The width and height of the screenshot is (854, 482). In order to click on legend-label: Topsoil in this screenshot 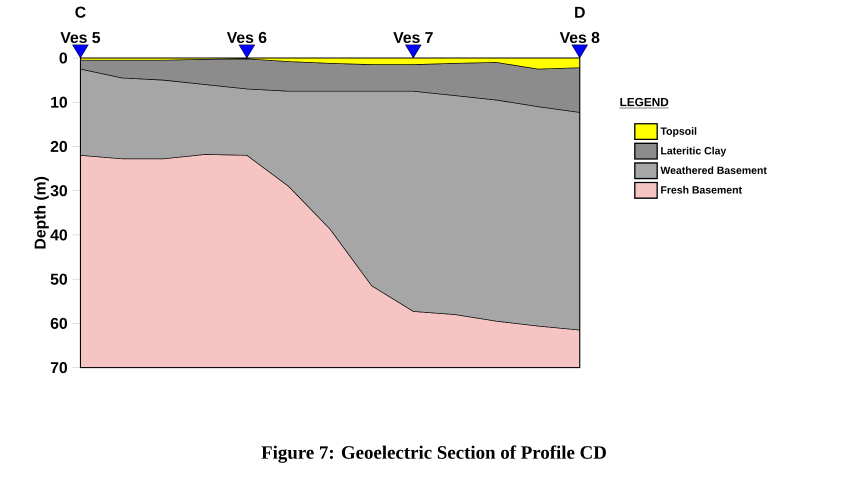, I will do `click(678, 132)`.